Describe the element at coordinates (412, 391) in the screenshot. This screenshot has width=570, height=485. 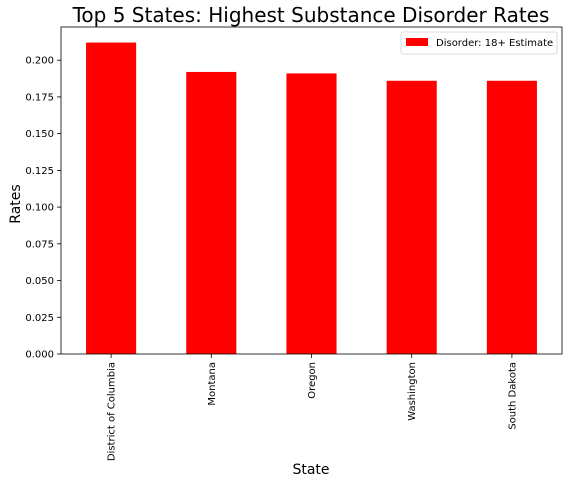
I see `x-tick-label: Washington` at that location.